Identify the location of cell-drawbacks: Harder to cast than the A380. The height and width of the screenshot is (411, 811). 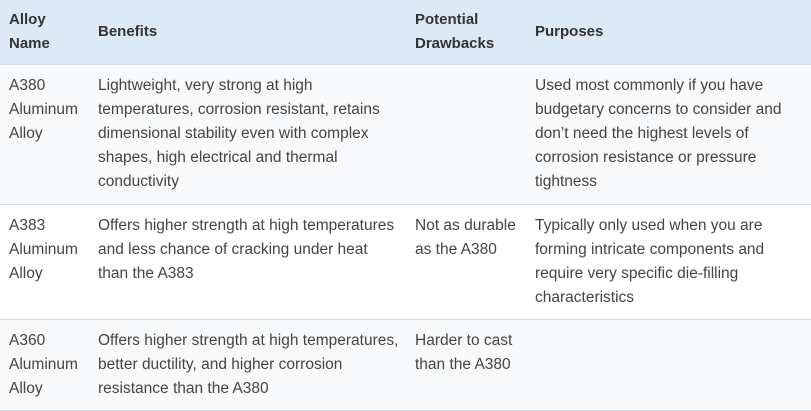
(466, 364).